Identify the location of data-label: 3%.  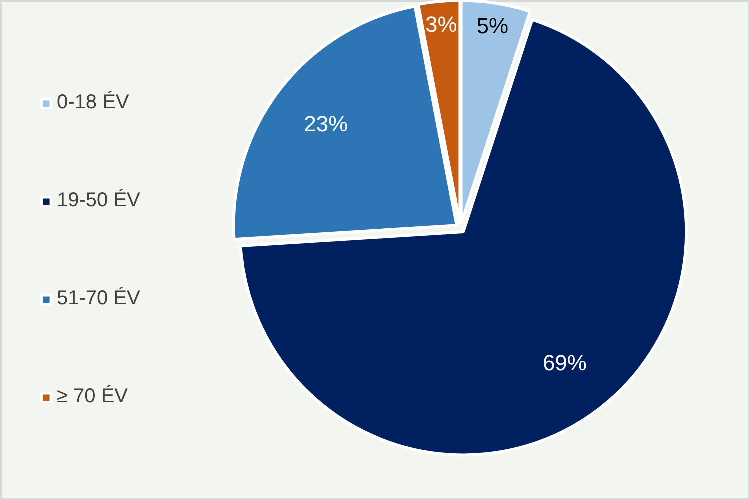
(441, 25).